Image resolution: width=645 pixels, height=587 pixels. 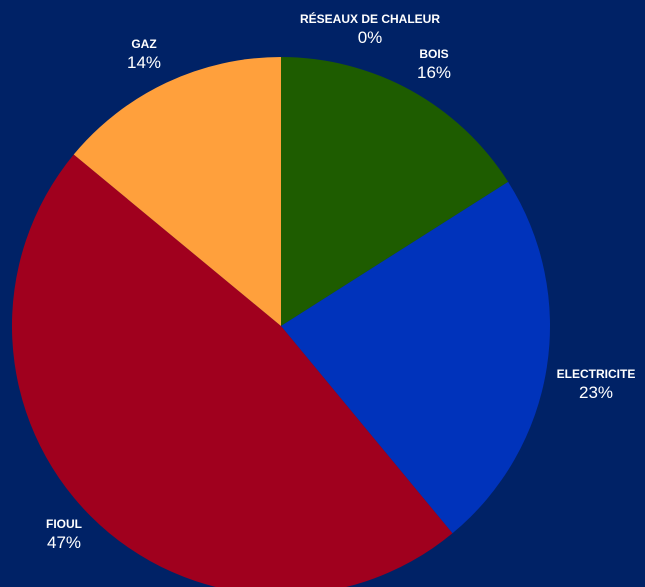 I want to click on slice-label-bois: BOIS, so click(x=433, y=54).